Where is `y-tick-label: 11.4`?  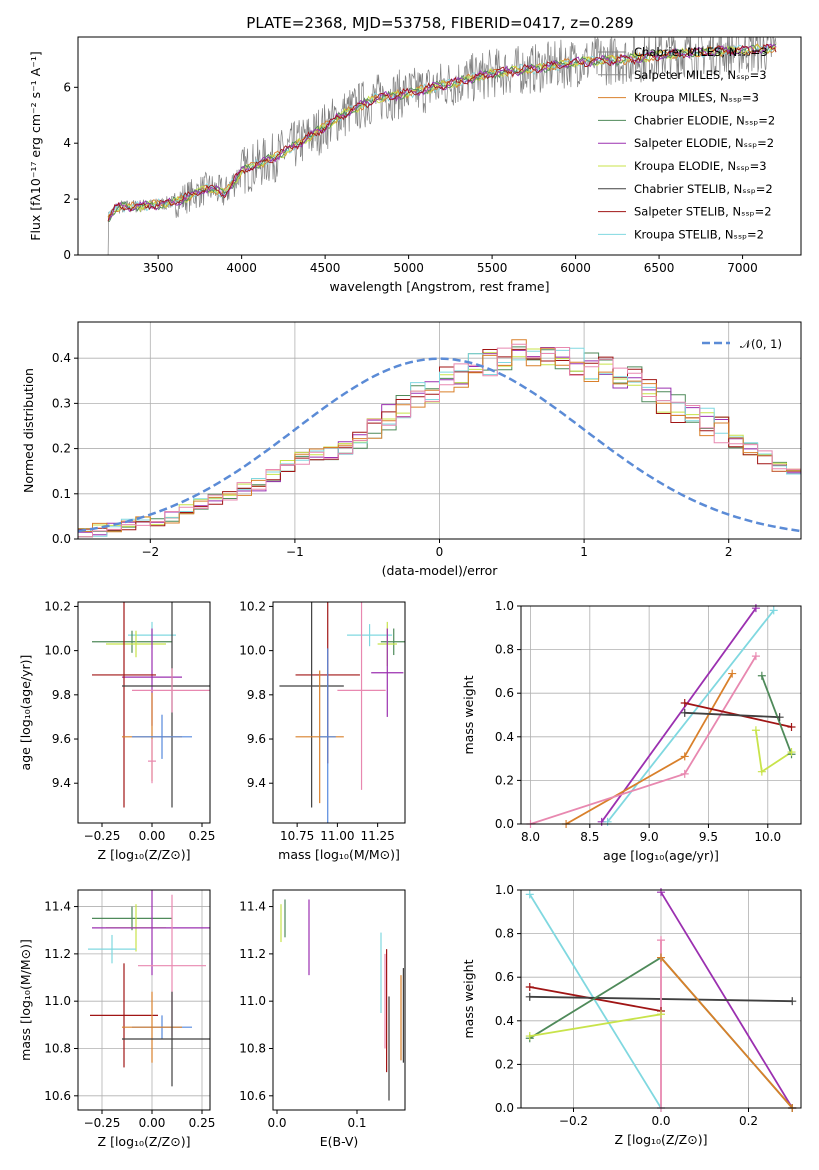
y-tick-label: 11.4 is located at coordinates (252, 907).